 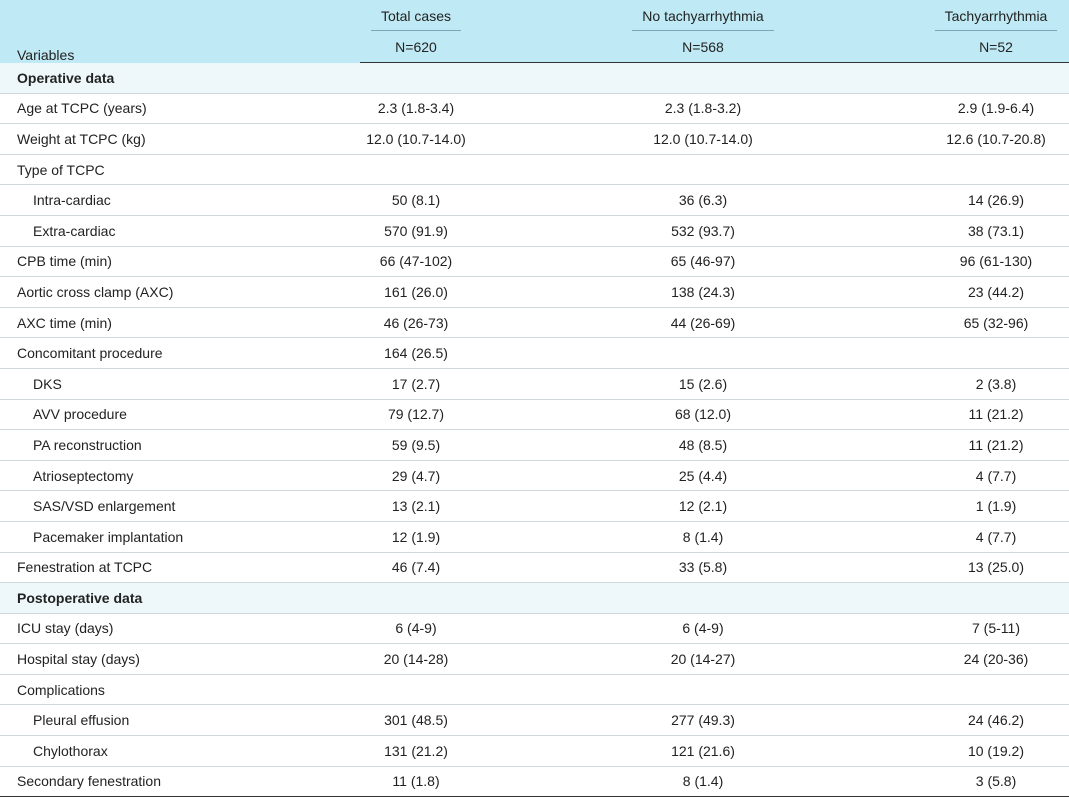 What do you see at coordinates (703, 384) in the screenshot?
I see `cell: 15 (2.6)` at bounding box center [703, 384].